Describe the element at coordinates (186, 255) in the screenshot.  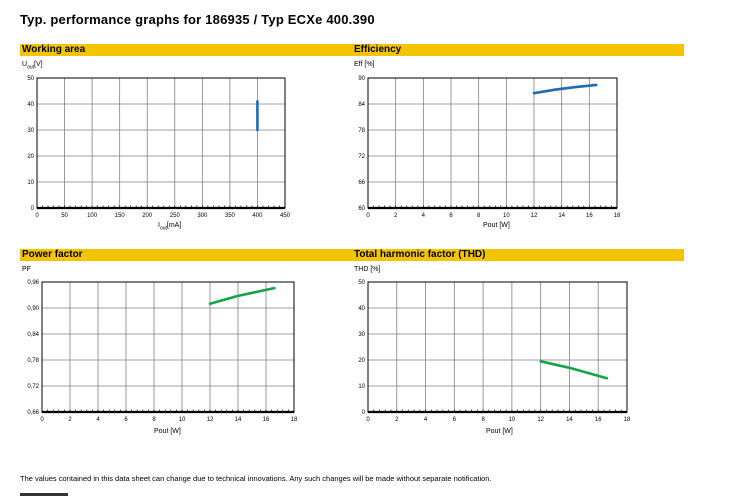
I see `title-band-power-factor` at that location.